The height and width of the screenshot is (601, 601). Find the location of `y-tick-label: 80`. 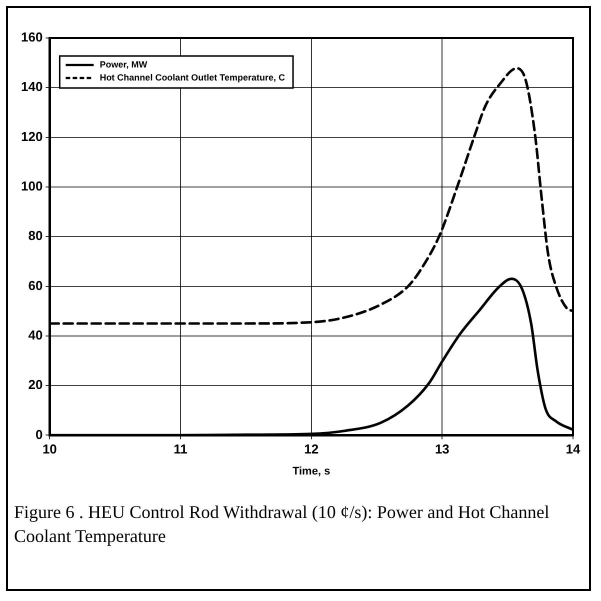

y-tick-label: 80 is located at coordinates (35, 236).